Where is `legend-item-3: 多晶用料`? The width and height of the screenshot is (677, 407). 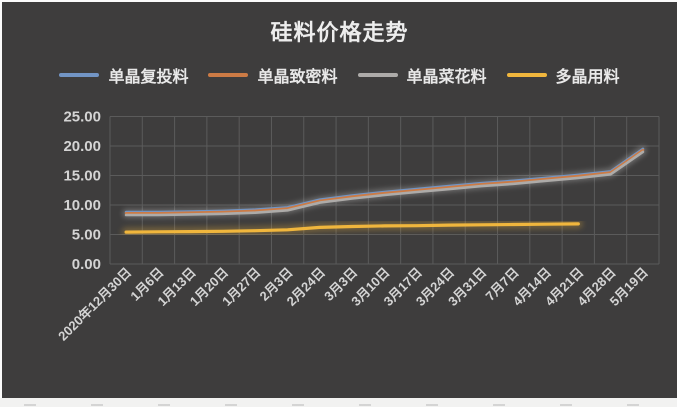 legend-item-3: 多晶用料 is located at coordinates (563, 75).